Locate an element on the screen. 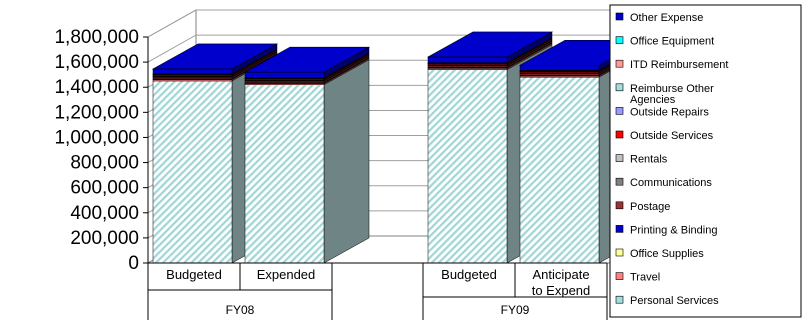 The width and height of the screenshot is (802, 320). legend-label: Rentals is located at coordinates (649, 160).